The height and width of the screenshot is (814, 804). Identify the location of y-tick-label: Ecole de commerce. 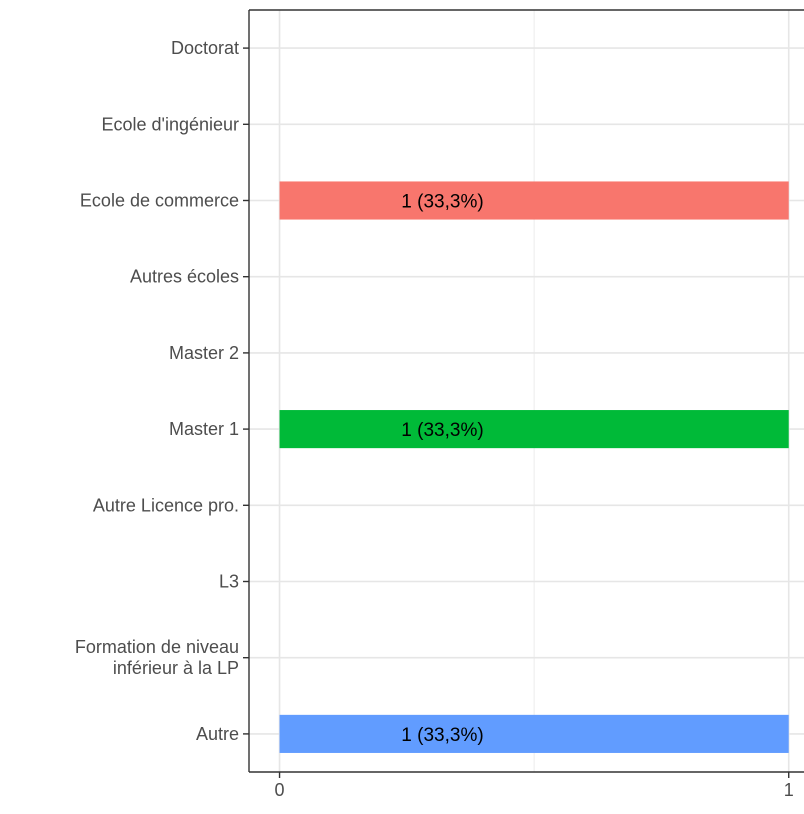
(159, 201).